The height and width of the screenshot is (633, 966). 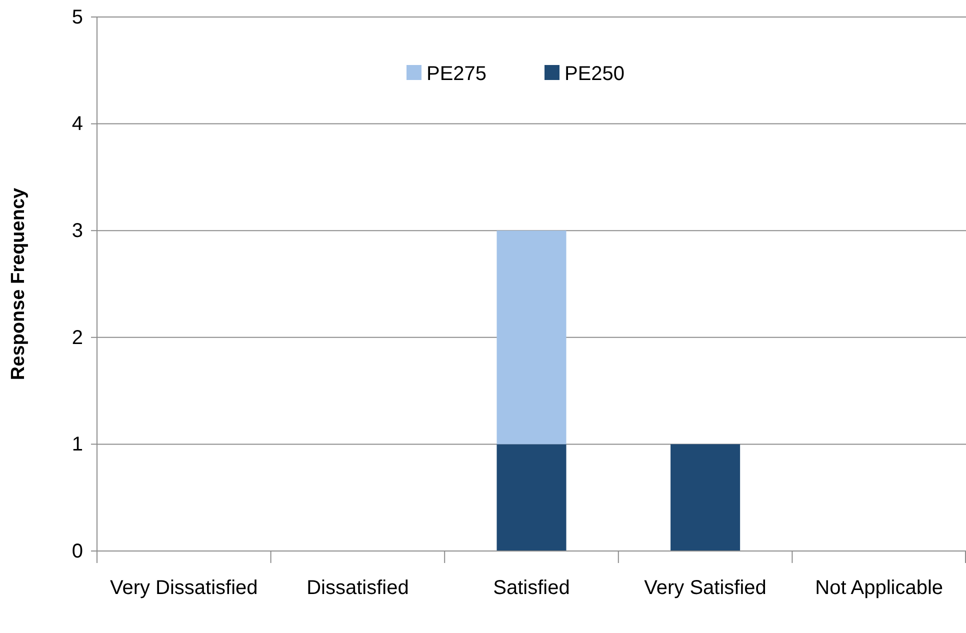 What do you see at coordinates (456, 74) in the screenshot?
I see `legend-label: PE275` at bounding box center [456, 74].